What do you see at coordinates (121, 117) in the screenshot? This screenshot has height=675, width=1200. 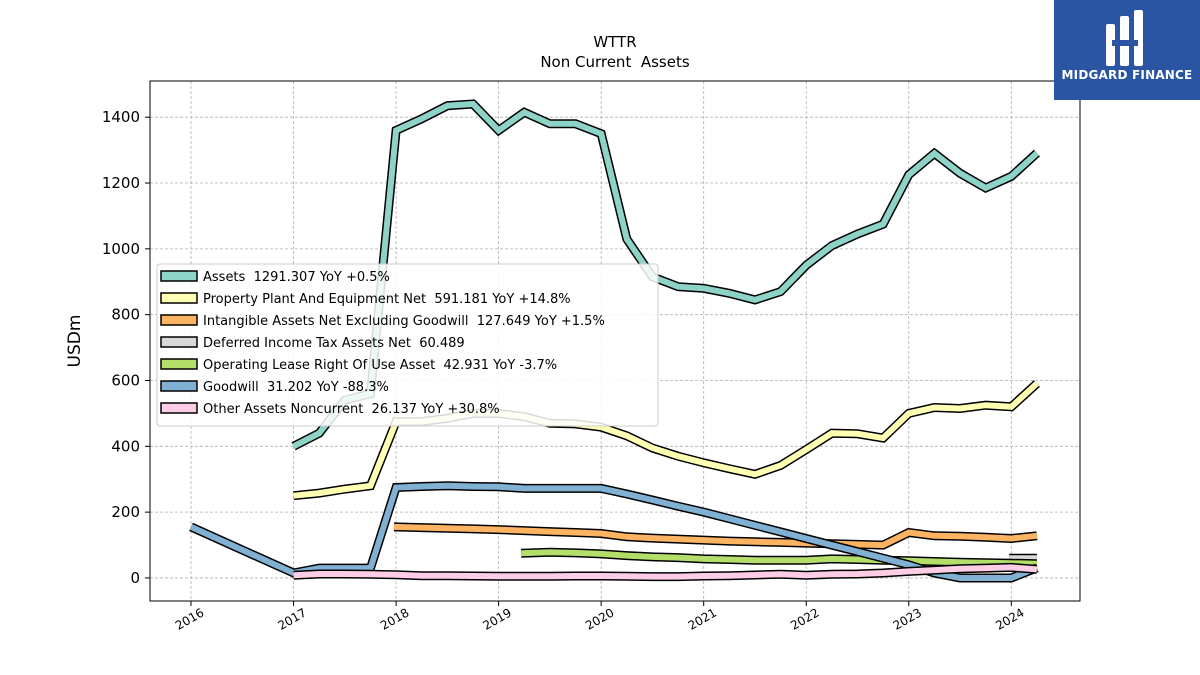 I see `y-tick-label: 1400` at bounding box center [121, 117].